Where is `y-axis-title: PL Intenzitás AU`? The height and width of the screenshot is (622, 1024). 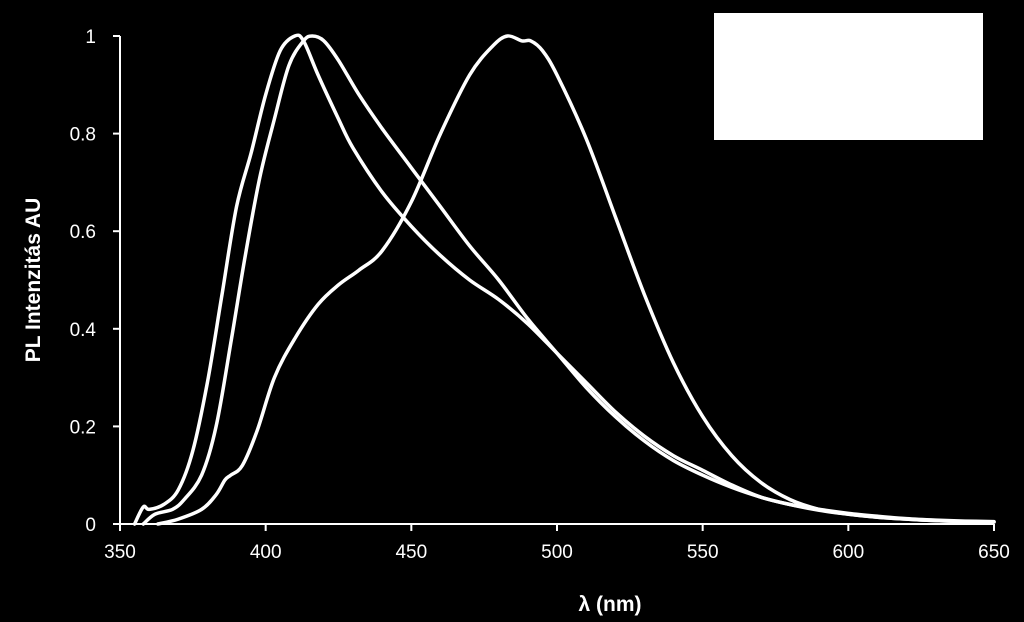 y-axis-title: PL Intenzitás AU is located at coordinates (33, 280).